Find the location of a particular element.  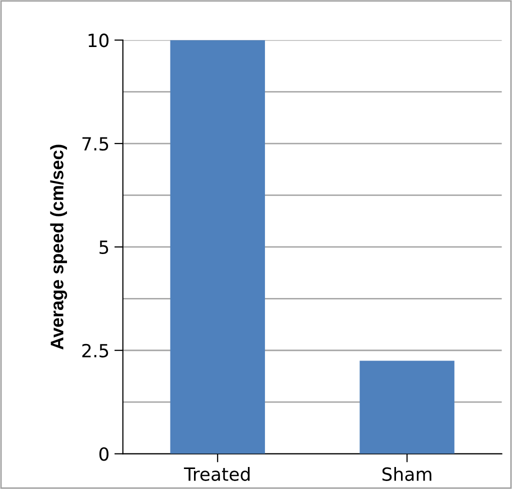

y-tick-label: 7.5 is located at coordinates (95, 144).